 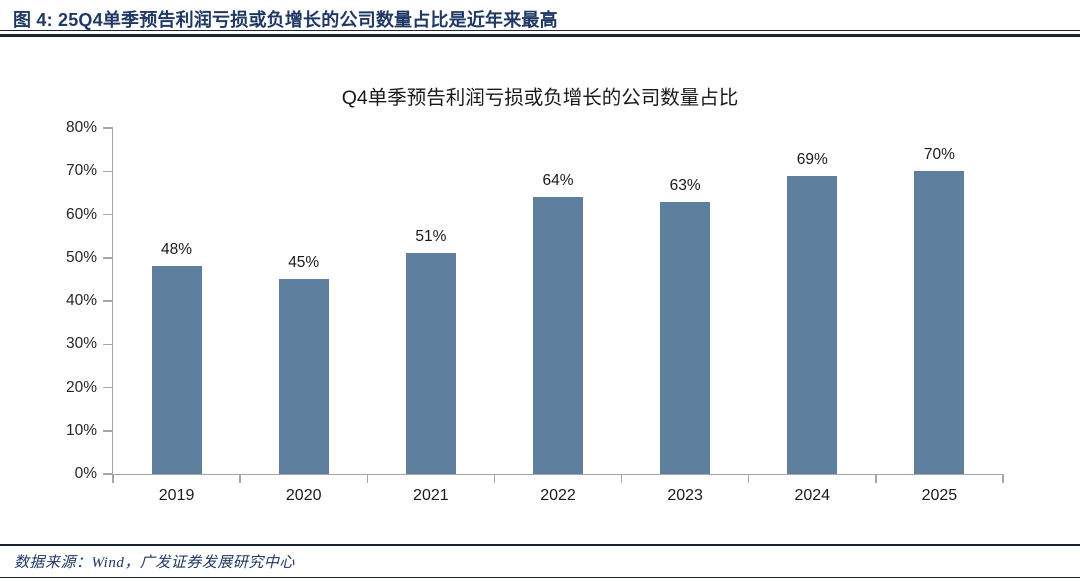 What do you see at coordinates (540, 545) in the screenshot?
I see `source-divider-rule` at bounding box center [540, 545].